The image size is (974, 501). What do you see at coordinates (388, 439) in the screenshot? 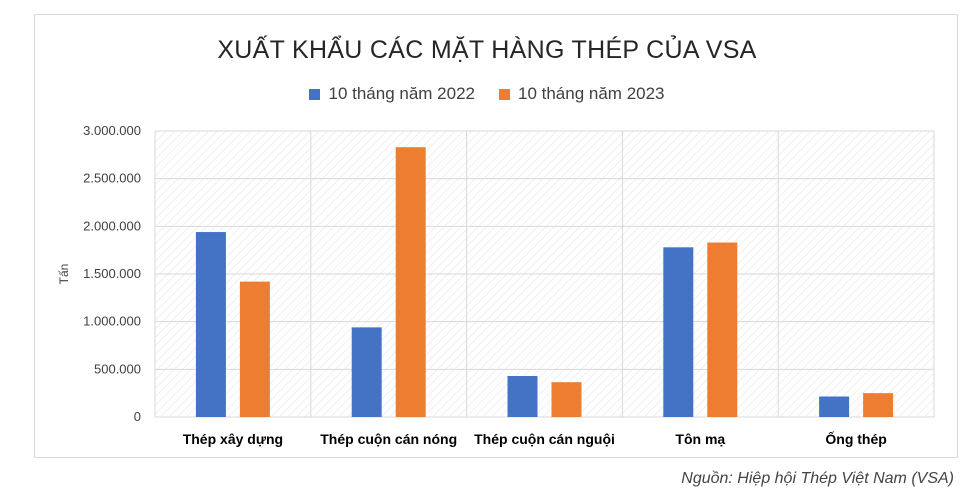
I see `x-tick-label: Thép cuộn cán nóng` at bounding box center [388, 439].